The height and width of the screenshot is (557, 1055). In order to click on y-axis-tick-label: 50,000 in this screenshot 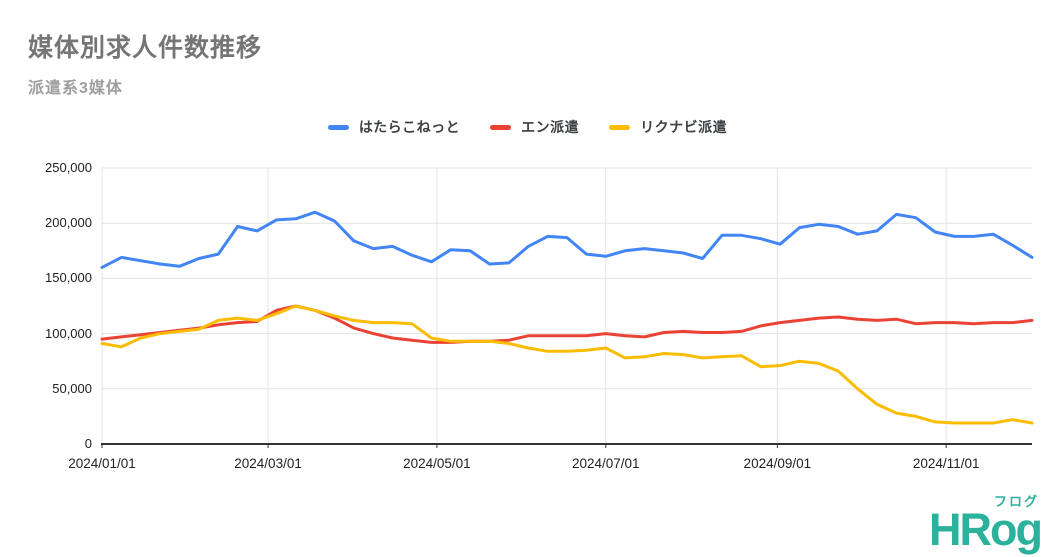, I will do `click(72, 388)`.